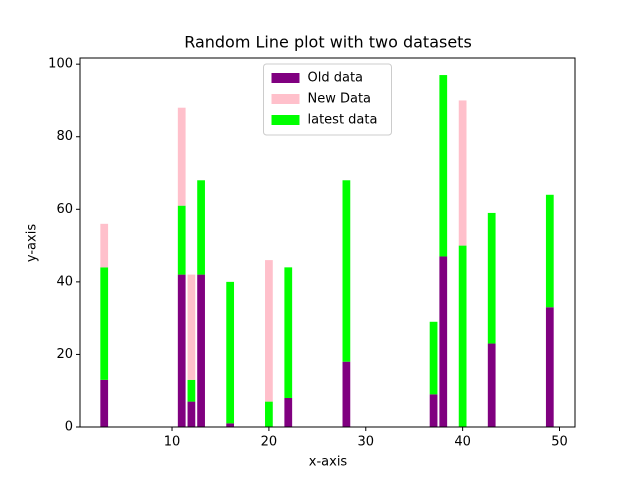 This screenshot has width=640, height=484. What do you see at coordinates (64, 354) in the screenshot?
I see `y-tick-label: 20` at bounding box center [64, 354].